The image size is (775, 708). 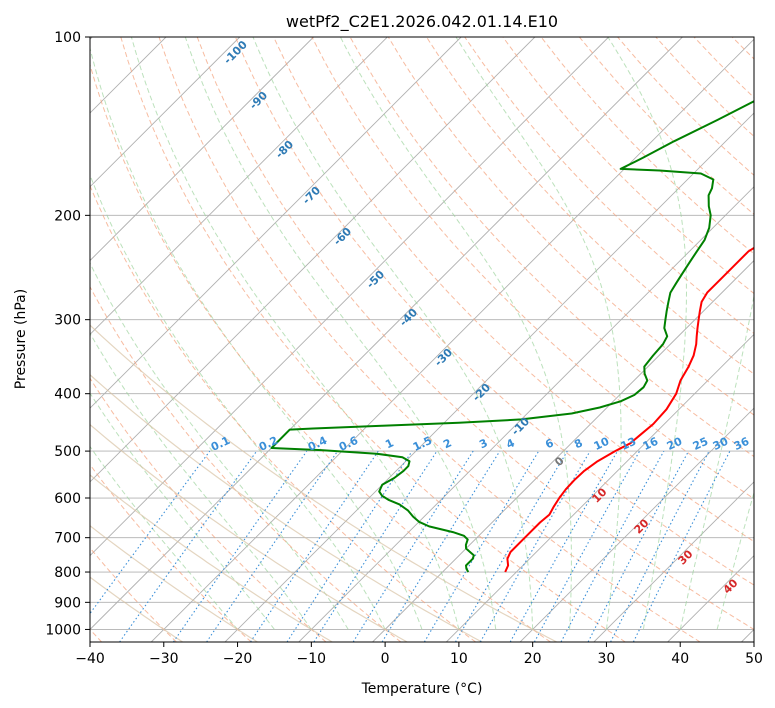 What do you see at coordinates (67, 539) in the screenshot?
I see `y-tick-label: 700` at bounding box center [67, 539].